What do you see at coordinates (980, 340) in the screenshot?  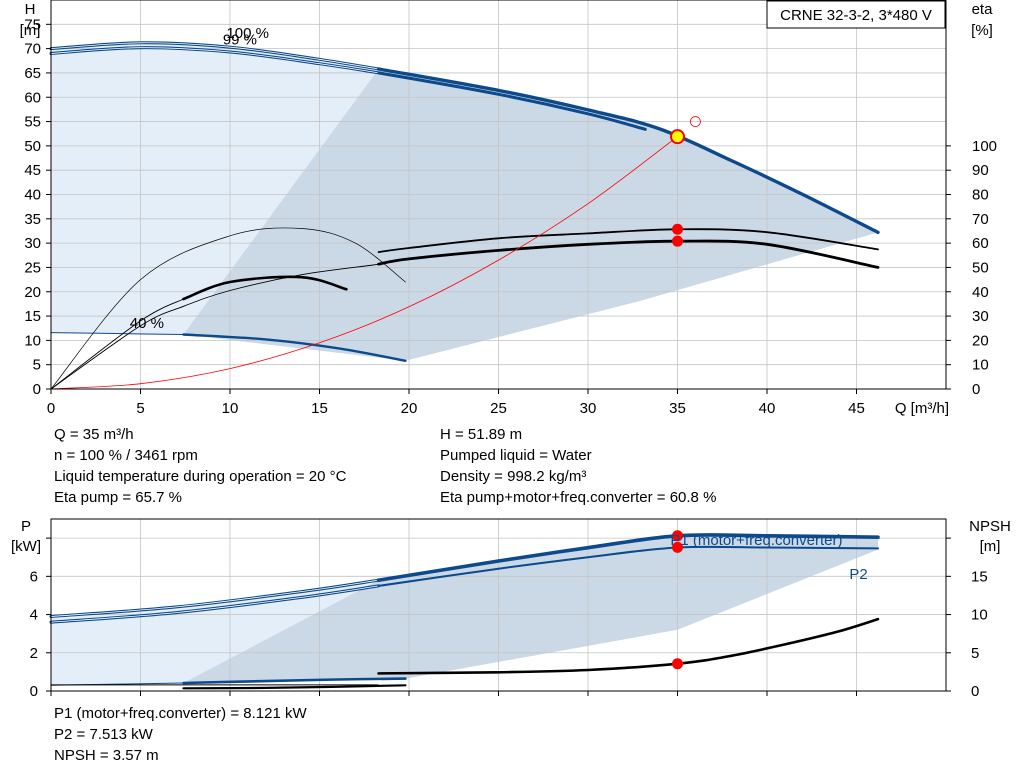 I see `top-eta-tick-label: 20` at bounding box center [980, 340].